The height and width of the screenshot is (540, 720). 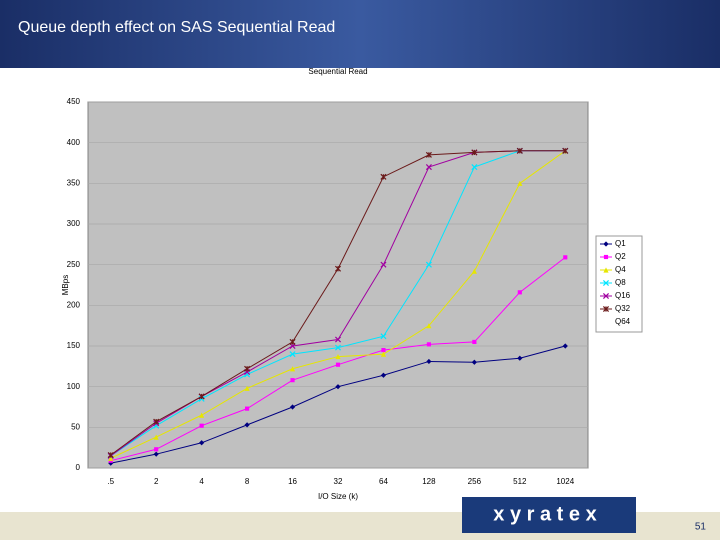 What do you see at coordinates (383, 481) in the screenshot?
I see `x-tick-label: 64` at bounding box center [383, 481].